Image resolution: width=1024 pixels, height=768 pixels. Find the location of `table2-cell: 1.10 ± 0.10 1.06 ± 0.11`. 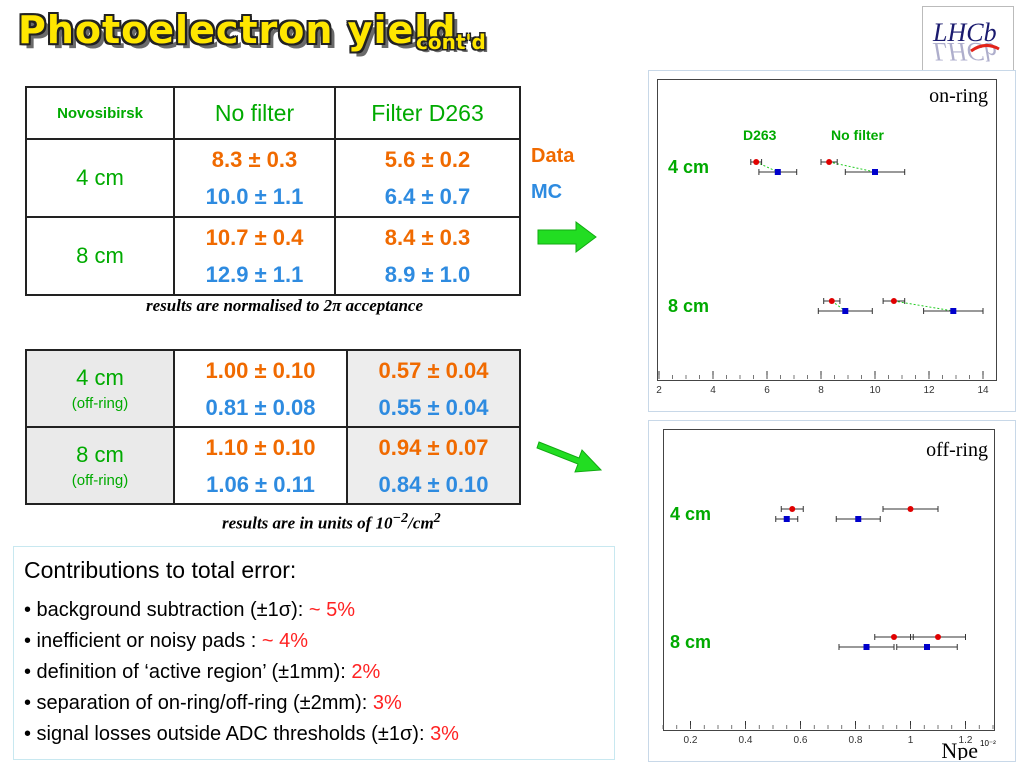

table2-cell: 1.10 ± 0.10 1.06 ± 0.11 is located at coordinates (260, 465).